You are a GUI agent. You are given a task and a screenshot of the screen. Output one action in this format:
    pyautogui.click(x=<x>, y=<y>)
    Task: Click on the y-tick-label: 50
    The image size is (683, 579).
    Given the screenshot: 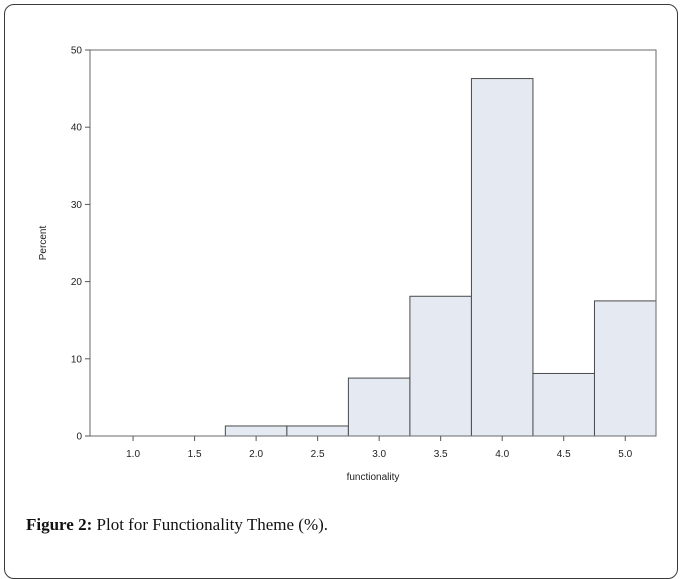 What is the action you would take?
    pyautogui.click(x=77, y=51)
    